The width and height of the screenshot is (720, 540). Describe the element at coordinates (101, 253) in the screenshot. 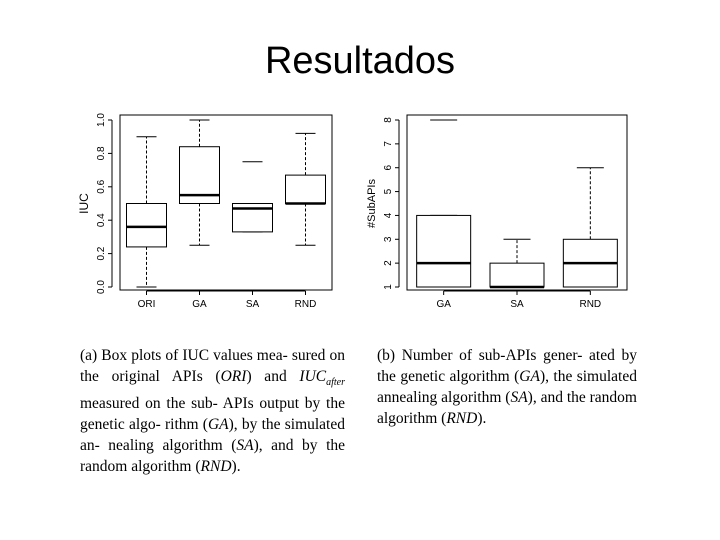

I see `y-tick-label: 0.2` at that location.